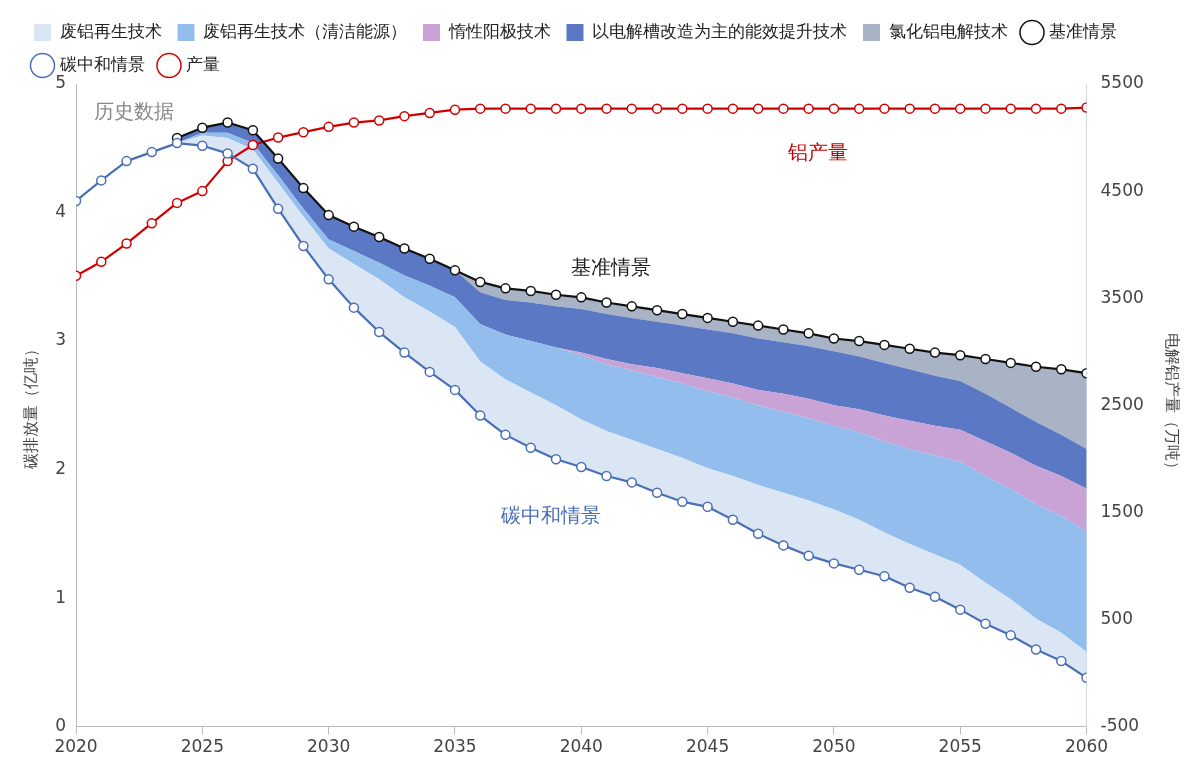 Image resolution: width=1203 pixels, height=769 pixels. I want to click on x-tick-label: 2035, so click(455, 746).